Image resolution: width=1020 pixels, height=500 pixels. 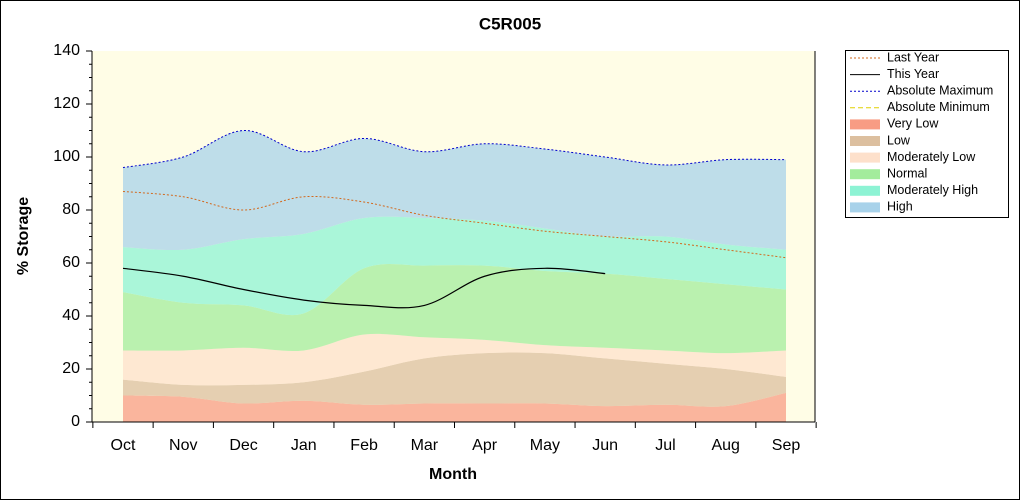 What do you see at coordinates (913, 124) in the screenshot?
I see `legend-label: Very Low` at bounding box center [913, 124].